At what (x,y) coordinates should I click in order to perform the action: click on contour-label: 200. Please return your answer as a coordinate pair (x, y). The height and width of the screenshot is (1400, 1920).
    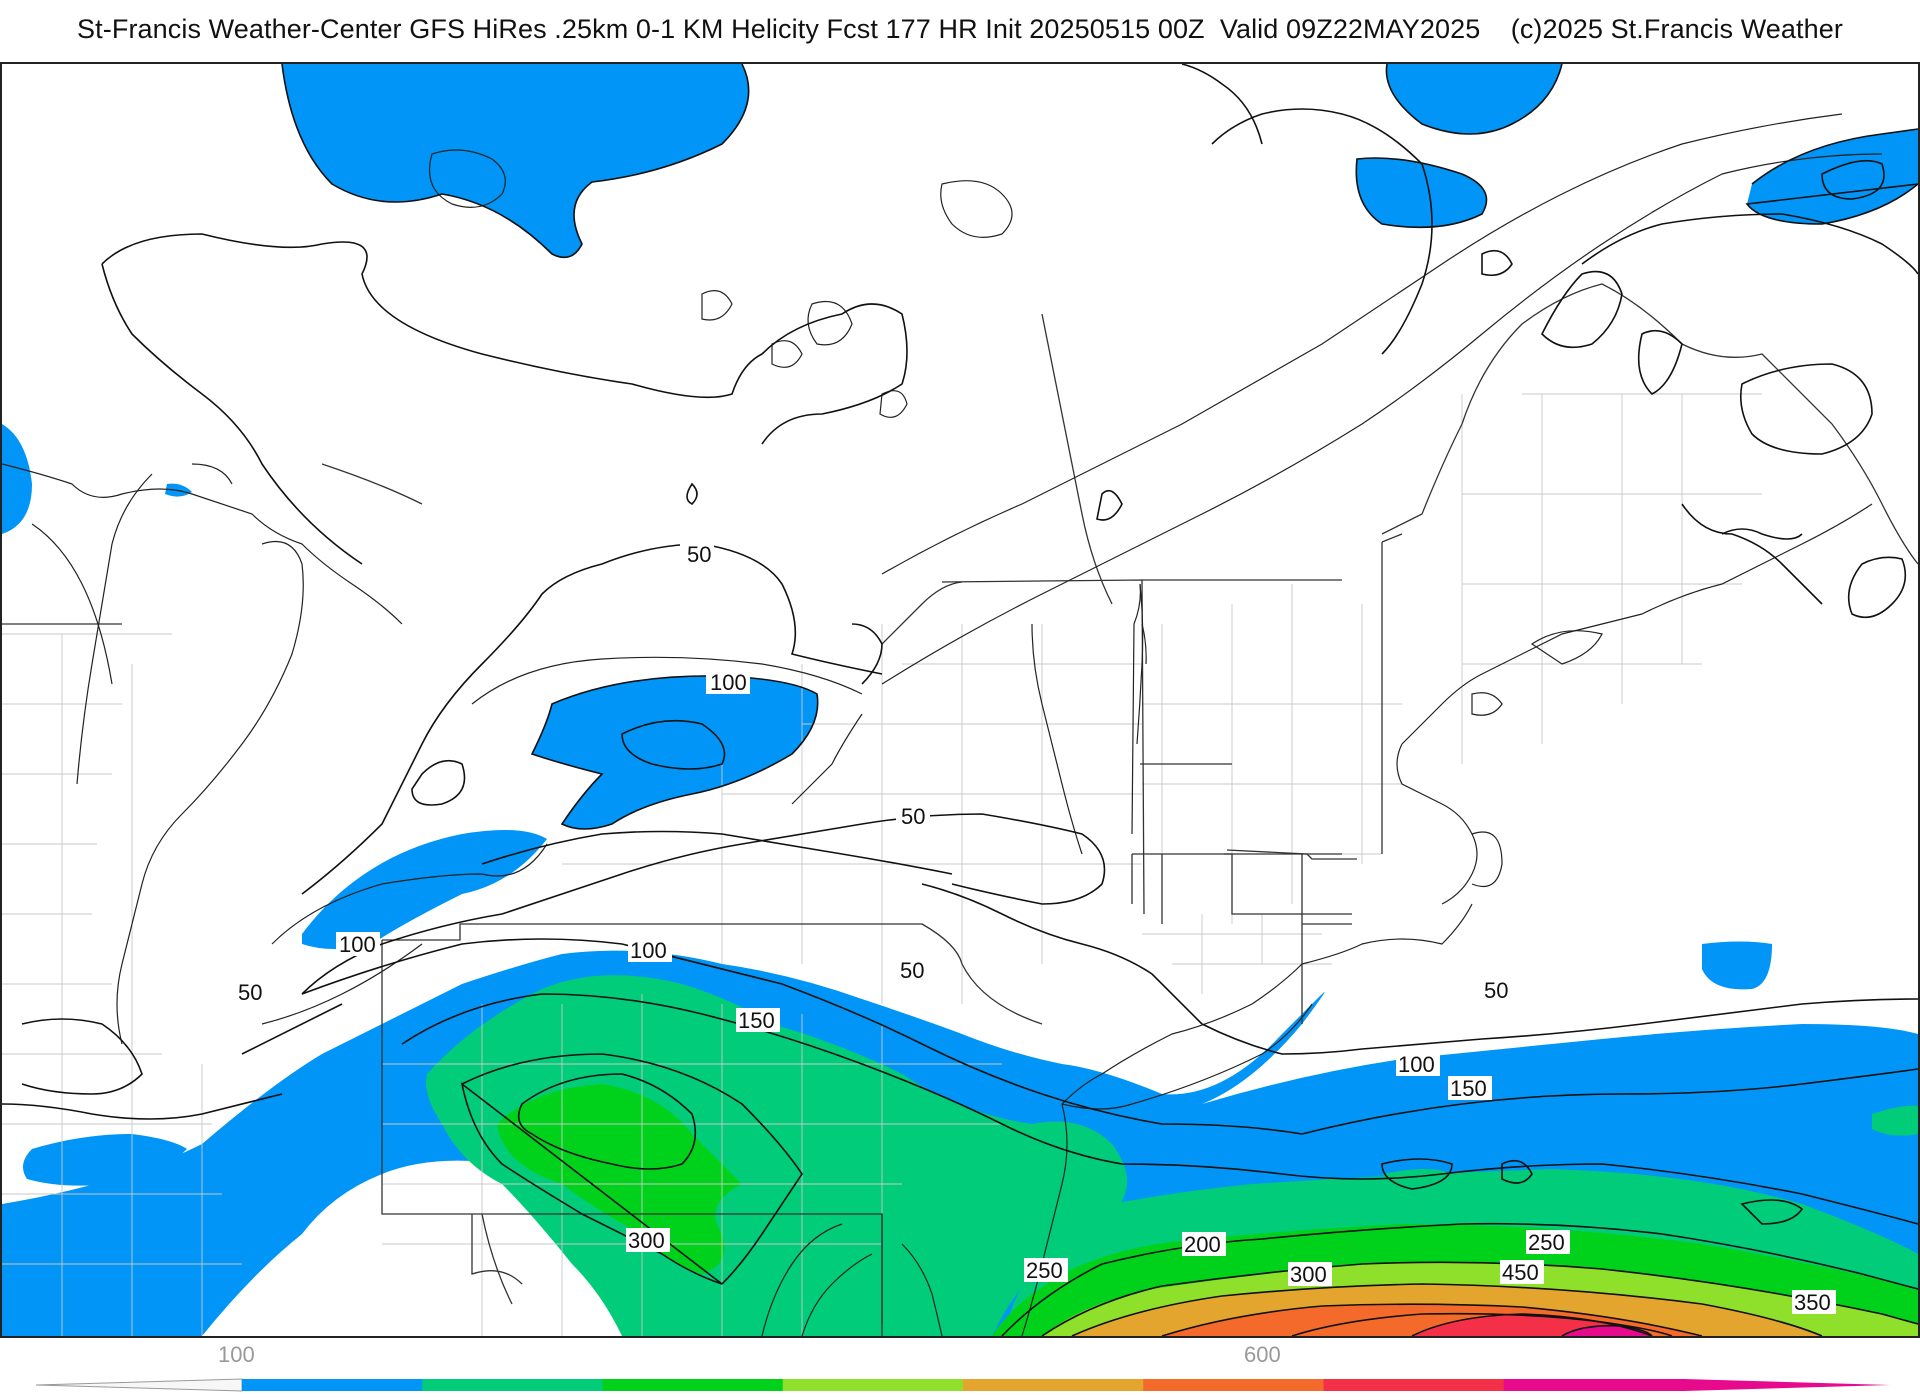
    Looking at the image, I should click on (1204, 1244).